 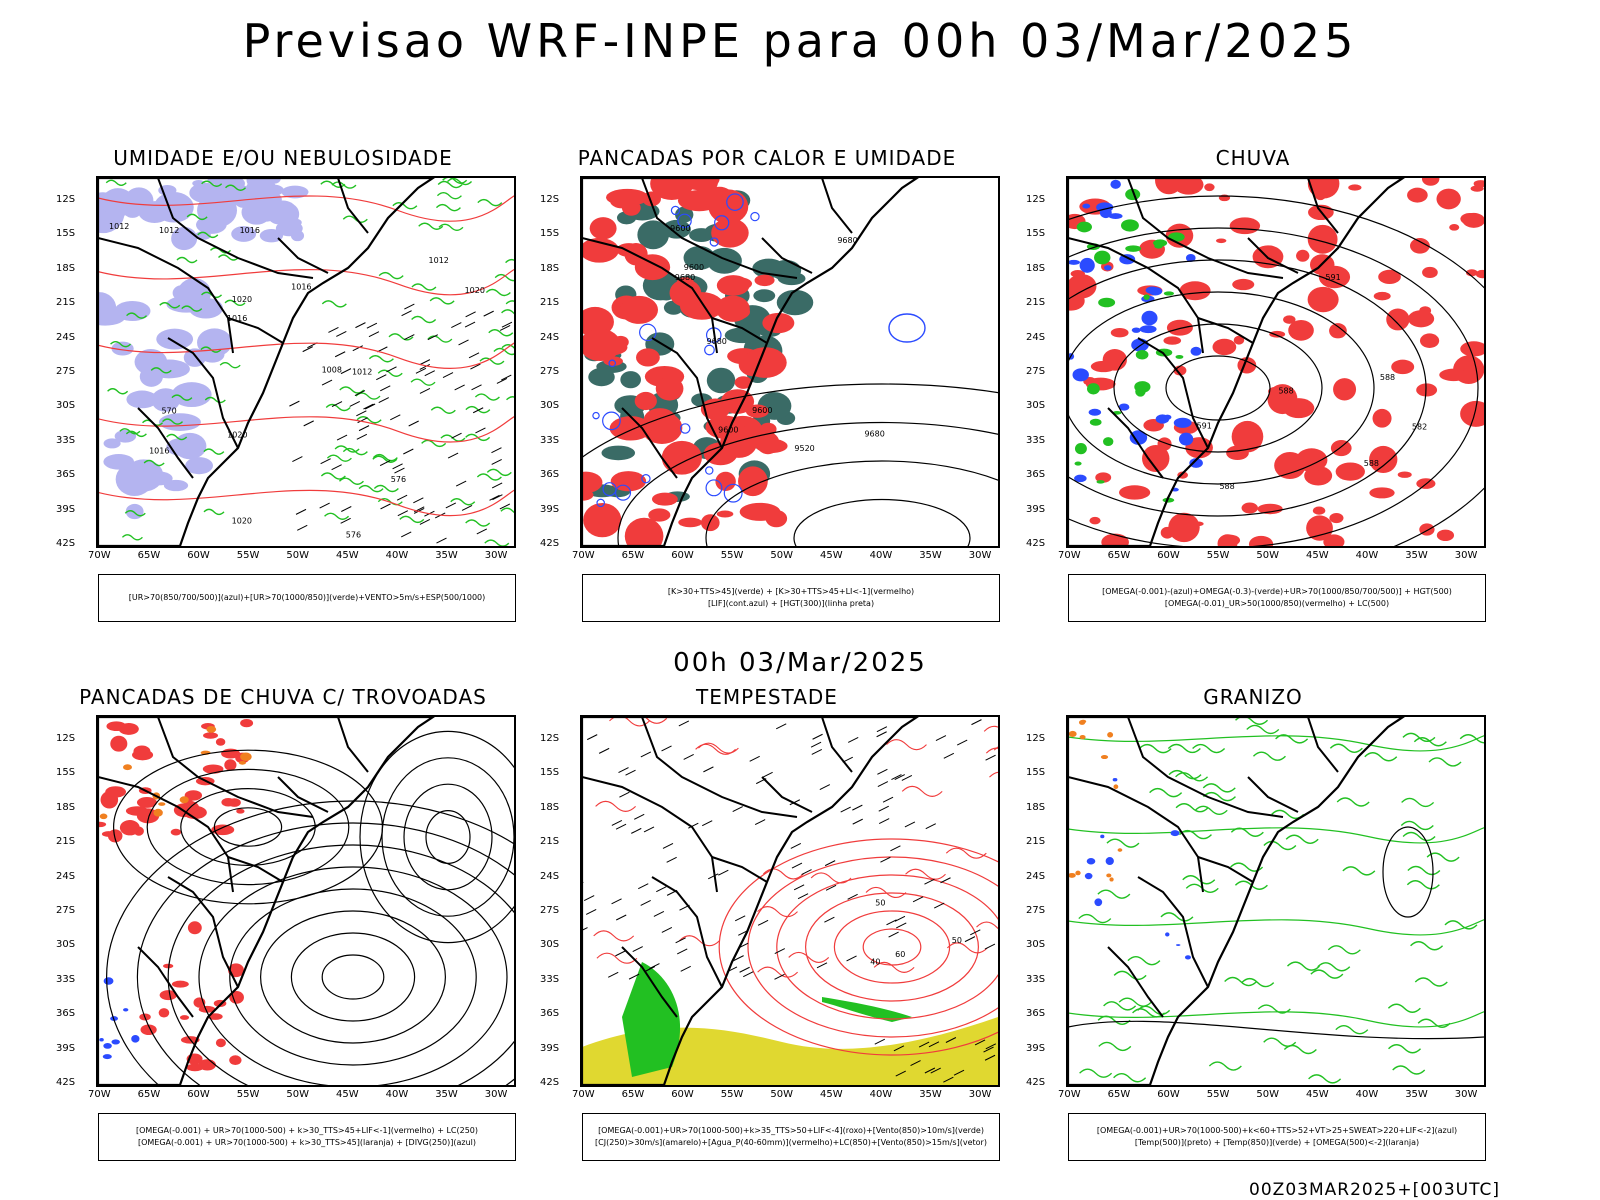 I want to click on contour-label: 9600, so click(x=762, y=410).